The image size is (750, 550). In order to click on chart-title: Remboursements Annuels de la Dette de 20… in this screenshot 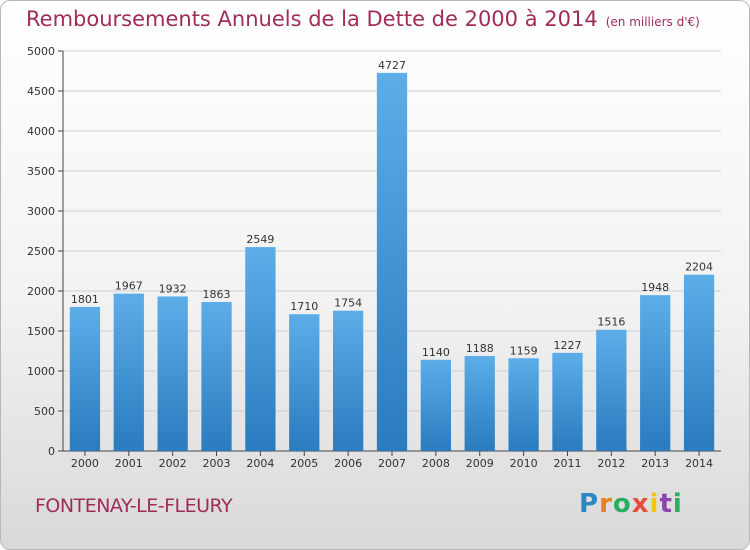, I will do `click(363, 19)`.